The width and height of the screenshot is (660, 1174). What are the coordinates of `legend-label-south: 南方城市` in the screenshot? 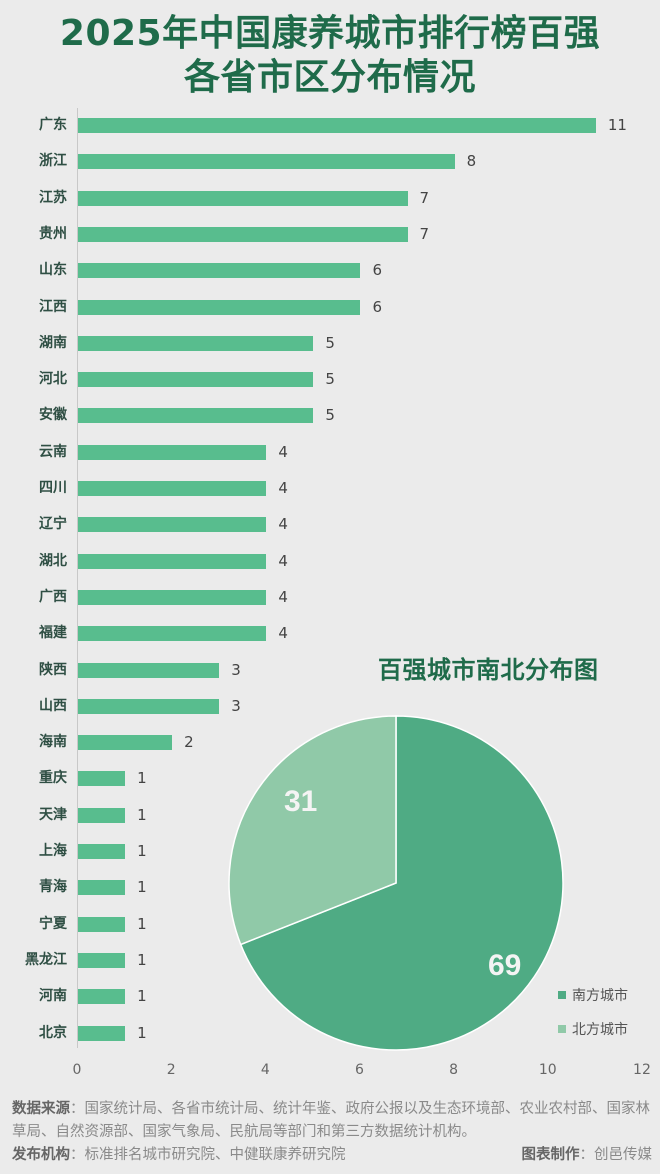 It's located at (600, 996).